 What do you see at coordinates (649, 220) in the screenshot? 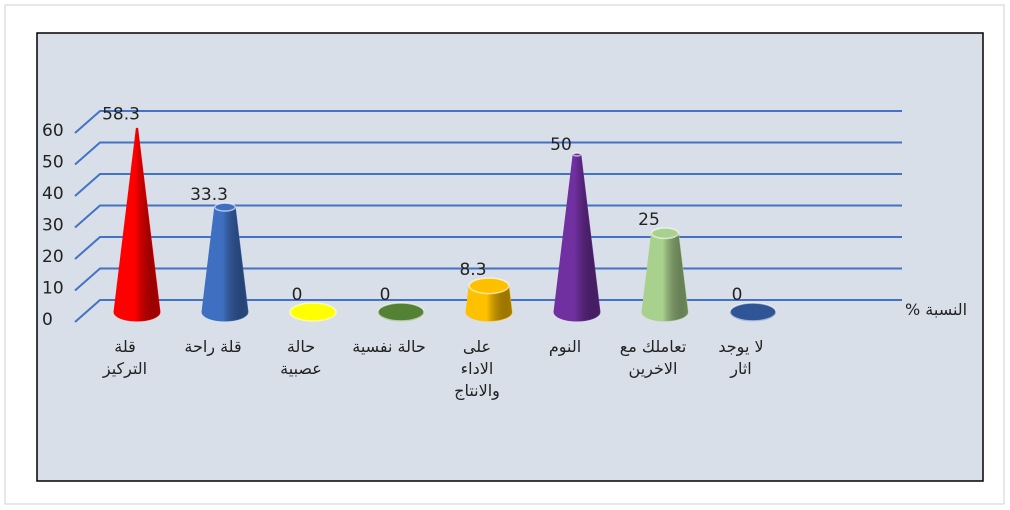
I see `value-label: 25` at bounding box center [649, 220].